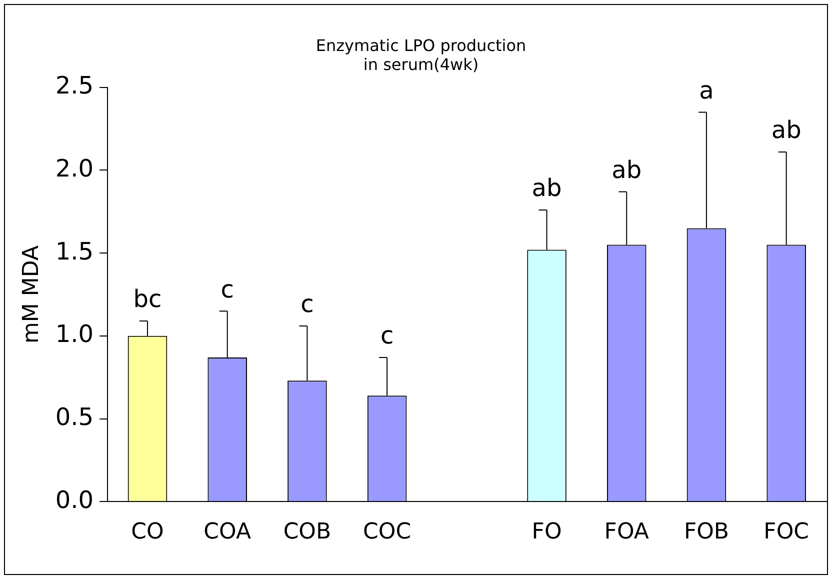 The width and height of the screenshot is (832, 579). Describe the element at coordinates (707, 532) in the screenshot. I see `x-tick-label: FOB` at that location.